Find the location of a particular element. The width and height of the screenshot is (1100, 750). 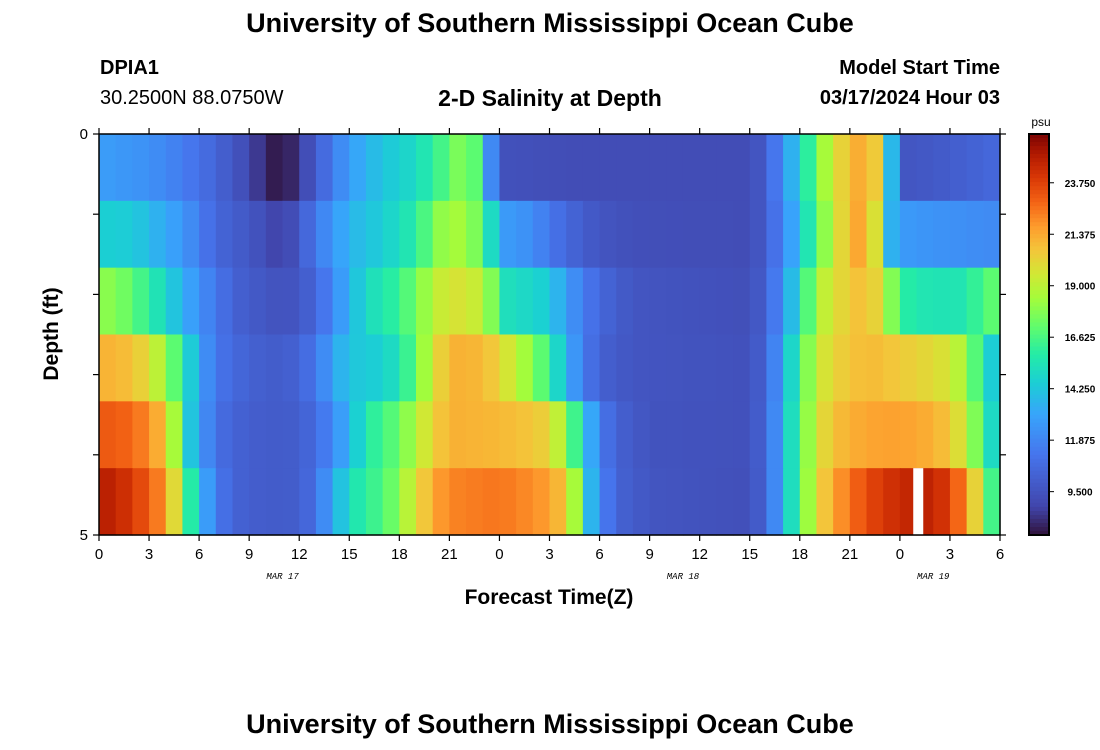

colorbar-unit: psu is located at coordinates (1040, 122).